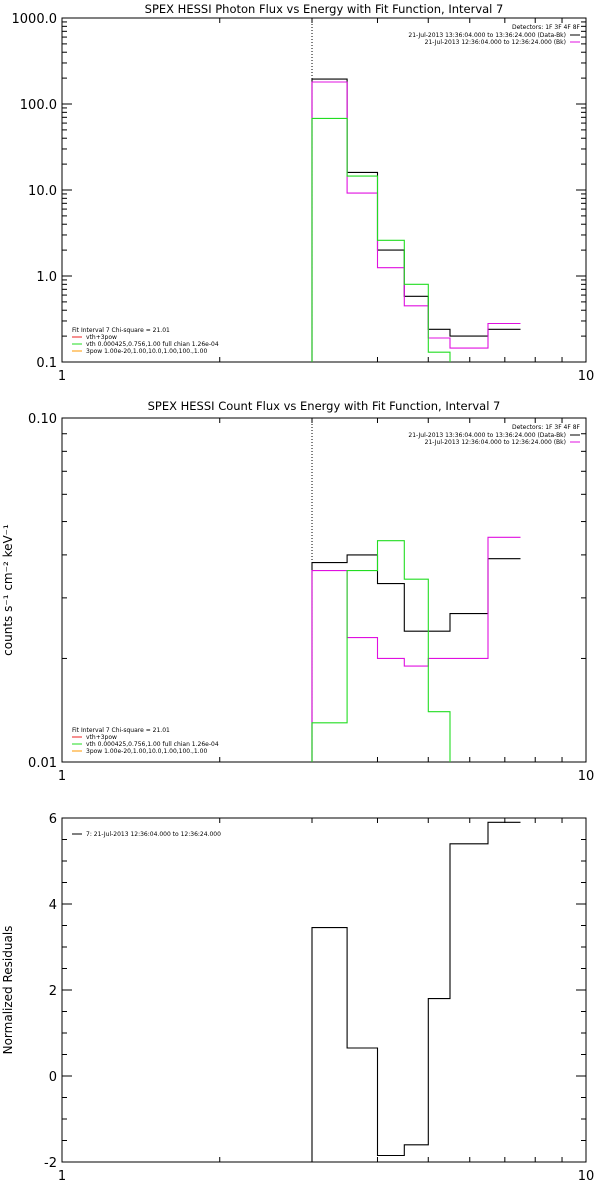 The height and width of the screenshot is (1204, 600). What do you see at coordinates (46, 363) in the screenshot?
I see `y-tick-label: 0.1` at bounding box center [46, 363].